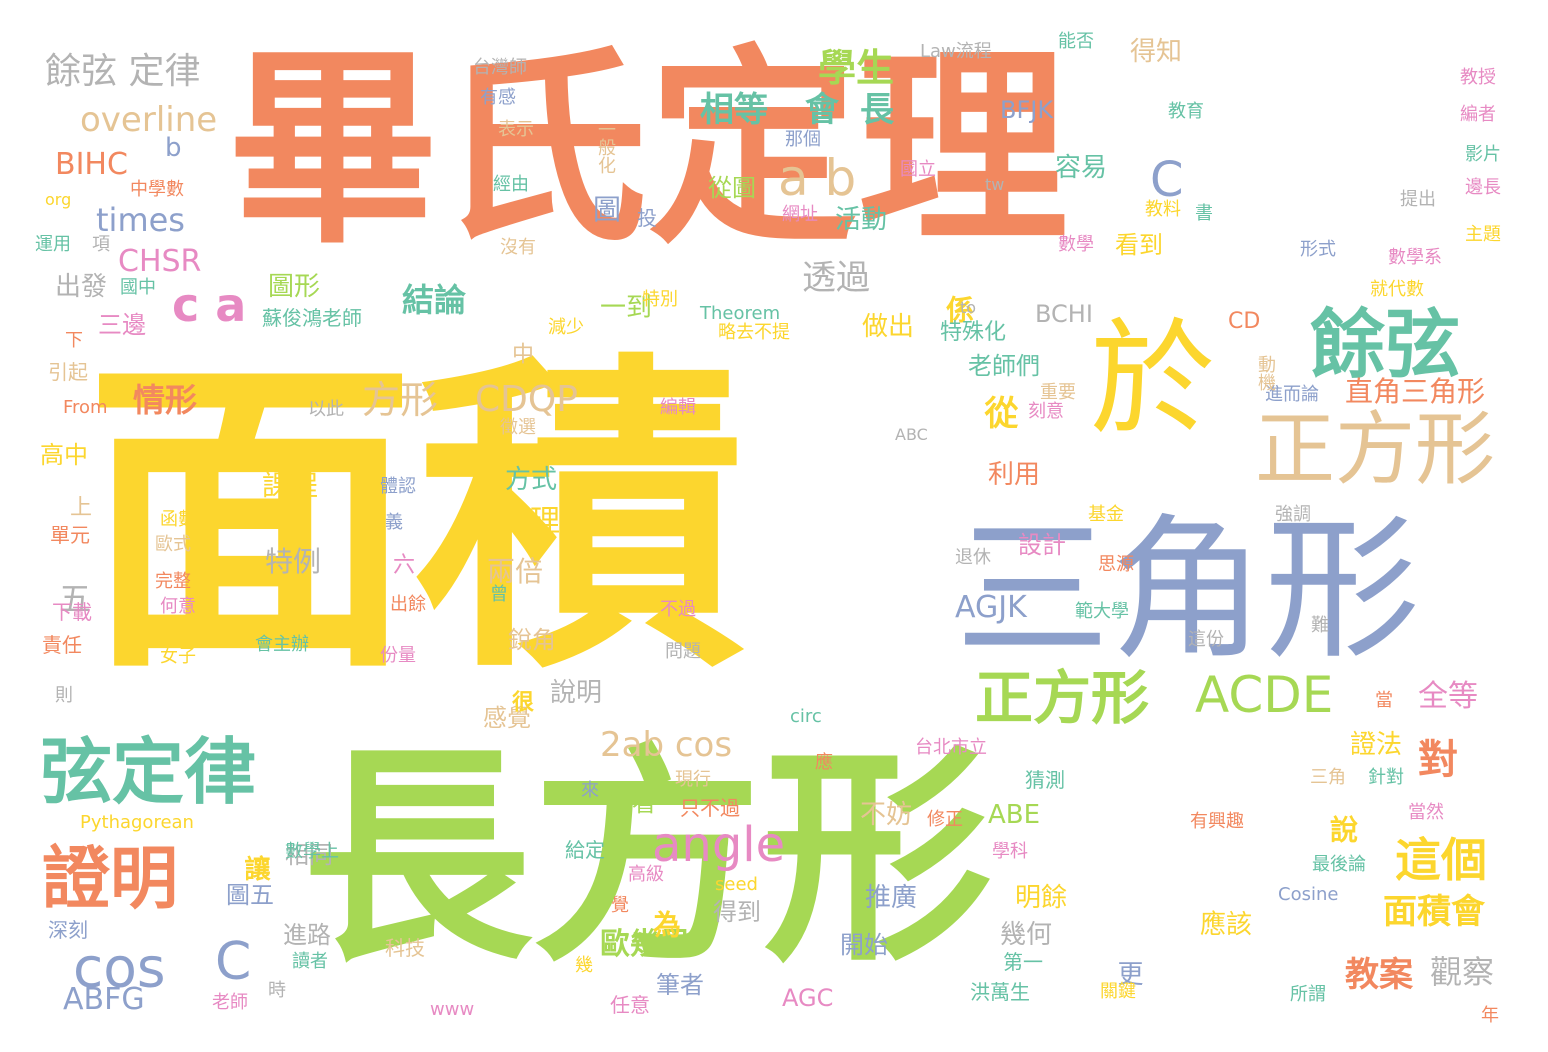  I want to click on cloud-word-106: 時, so click(275, 989).